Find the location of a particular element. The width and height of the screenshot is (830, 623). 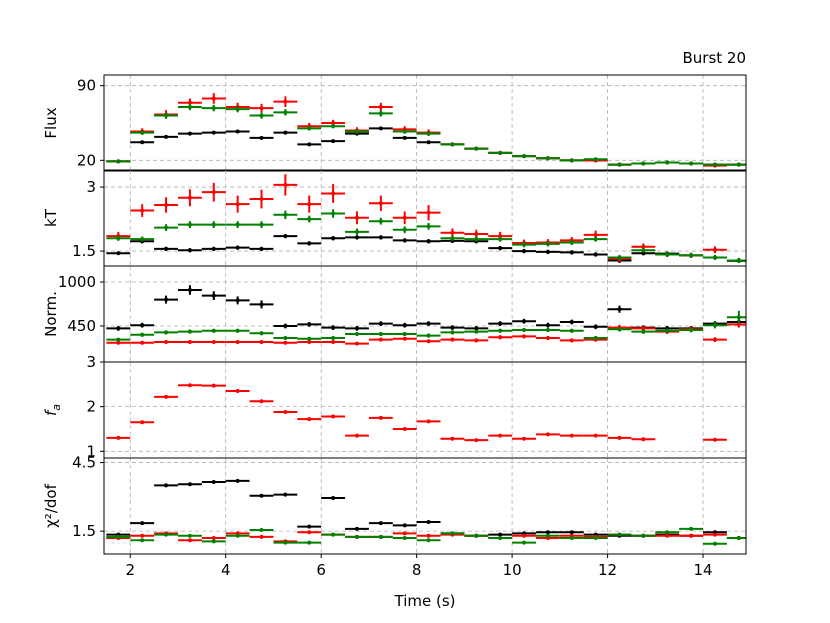

y-tick-label: 1000 is located at coordinates (77, 282).